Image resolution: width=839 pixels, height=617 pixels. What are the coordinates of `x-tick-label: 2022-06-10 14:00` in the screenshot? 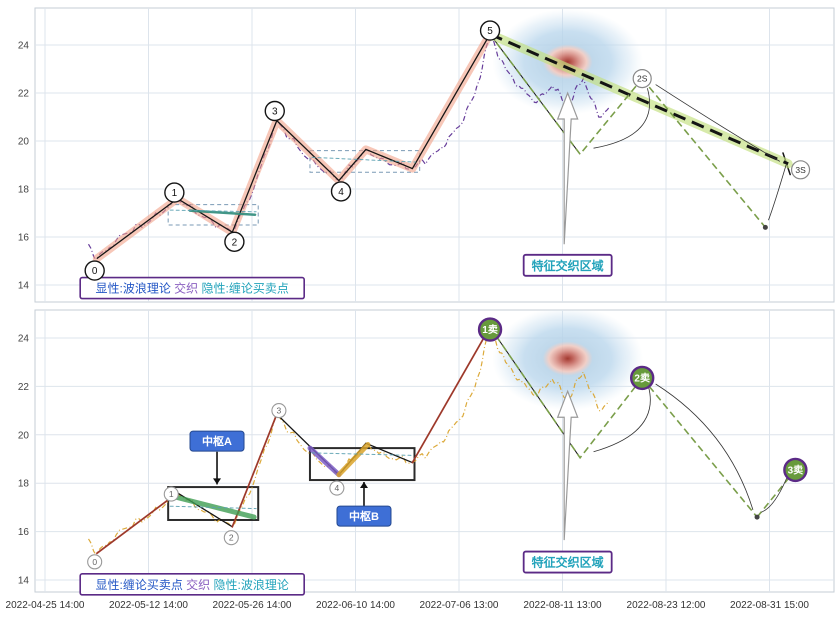 It's located at (355, 605).